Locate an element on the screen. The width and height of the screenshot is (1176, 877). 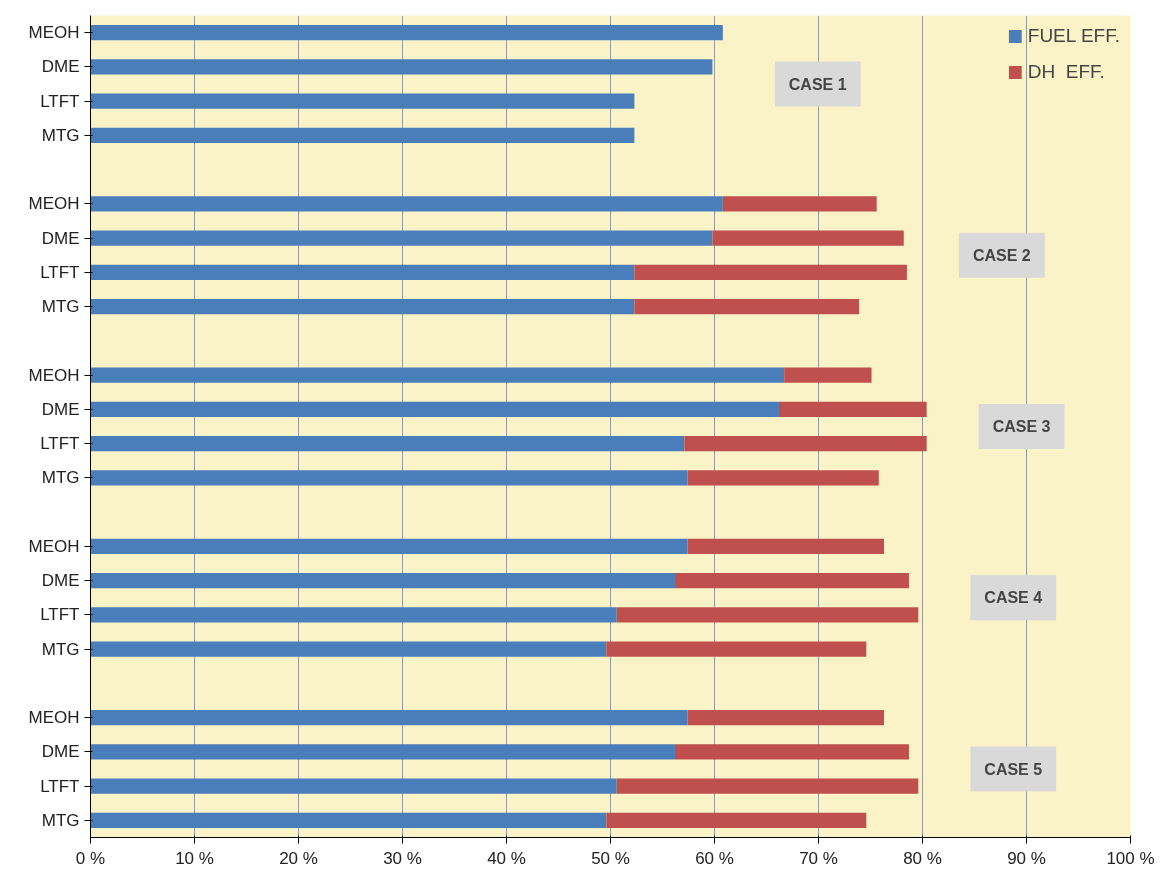
legend-label: DH EFF. is located at coordinates (1066, 72).